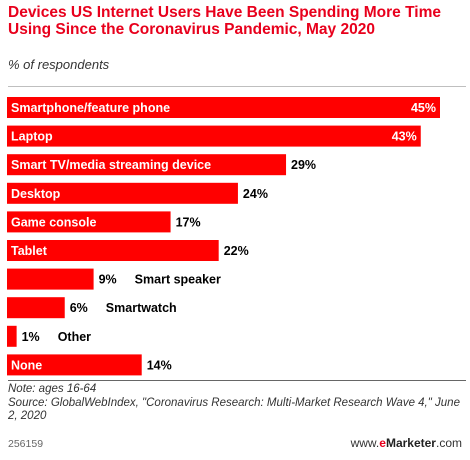 The height and width of the screenshot is (460, 470). What do you see at coordinates (53, 222) in the screenshot?
I see `category-label: Game console` at bounding box center [53, 222].